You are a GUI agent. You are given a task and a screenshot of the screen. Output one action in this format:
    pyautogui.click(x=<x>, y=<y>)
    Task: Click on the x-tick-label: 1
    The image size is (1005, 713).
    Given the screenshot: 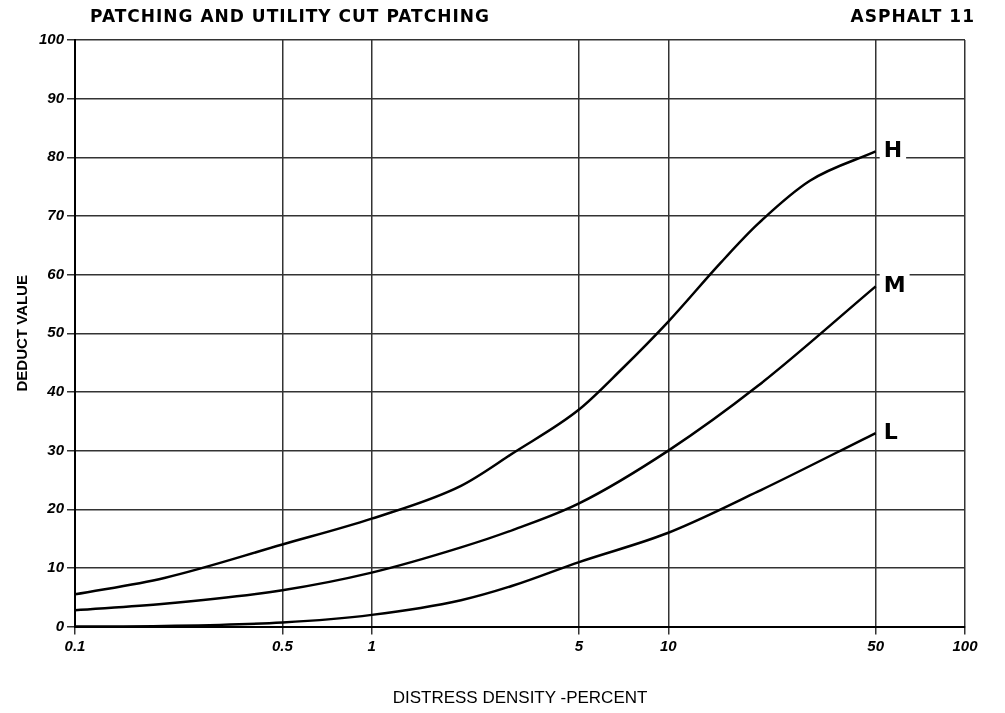 What is the action you would take?
    pyautogui.click(x=371, y=645)
    